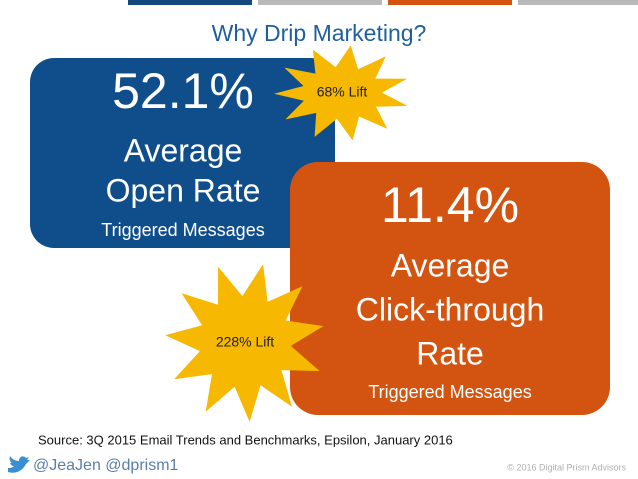  What do you see at coordinates (449, 392) in the screenshot?
I see `click-note: Triggered Messages` at bounding box center [449, 392].